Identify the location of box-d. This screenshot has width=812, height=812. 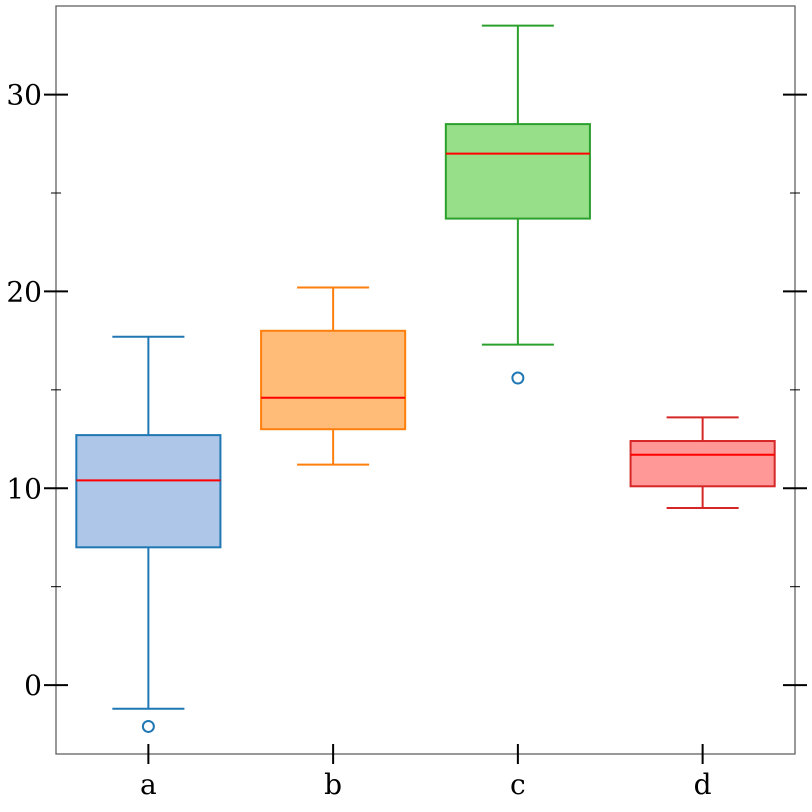
(702, 462).